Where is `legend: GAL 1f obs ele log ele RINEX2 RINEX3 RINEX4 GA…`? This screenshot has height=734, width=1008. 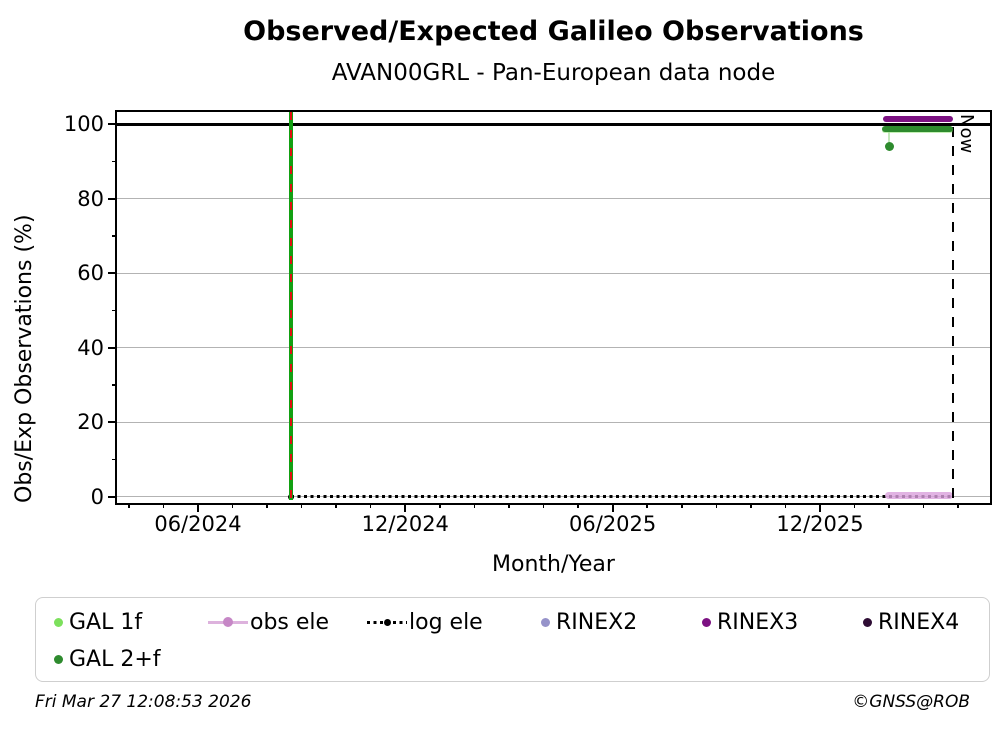 legend: GAL 1f obs ele log ele RINEX2 RINEX3 RINEX4 GA… is located at coordinates (512, 639).